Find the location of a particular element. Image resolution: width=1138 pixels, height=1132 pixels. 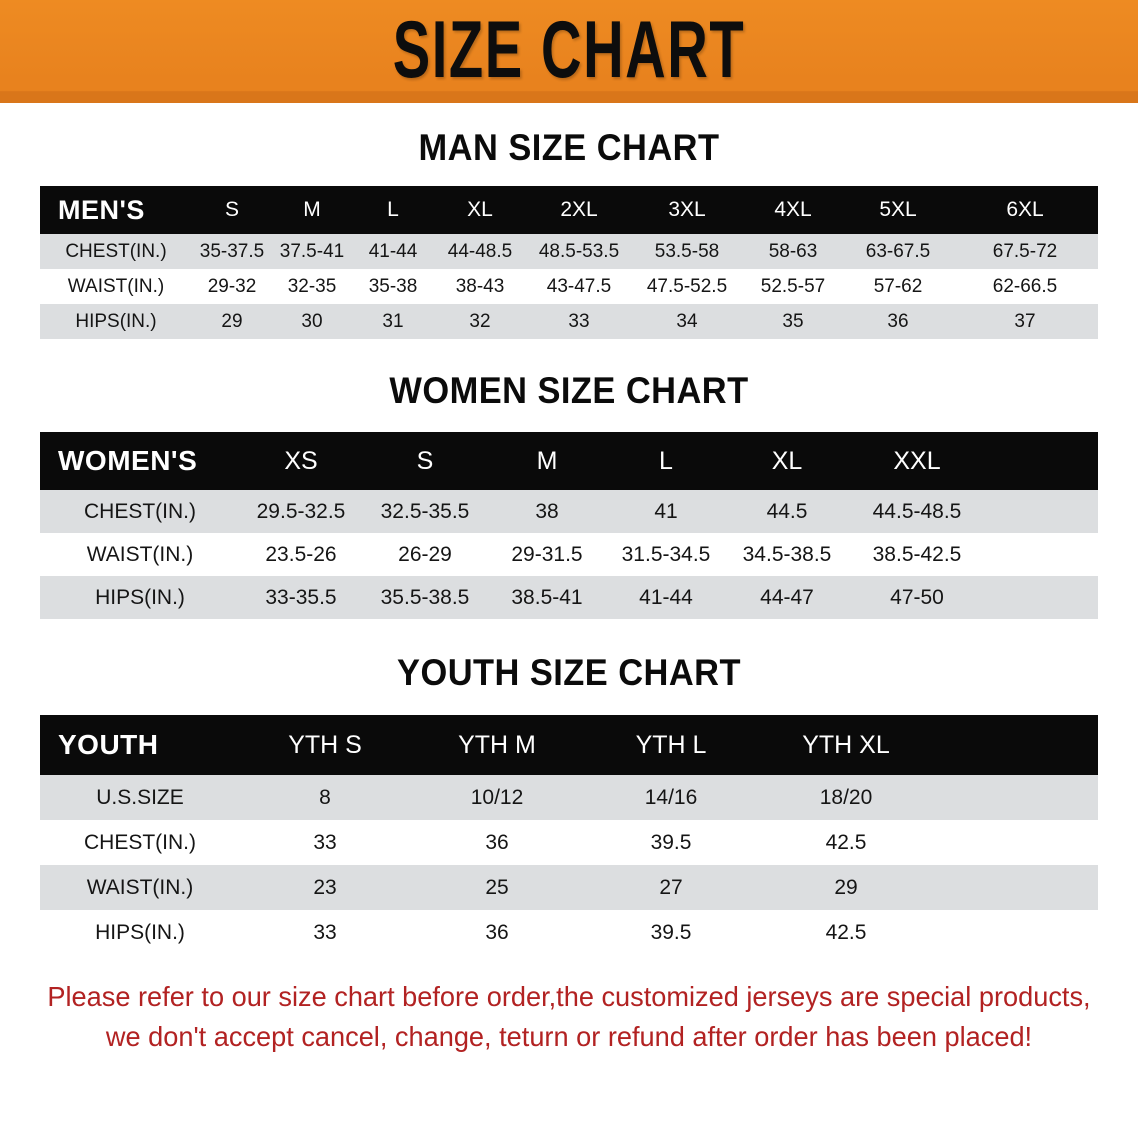

table-row: HIPS(IN.) 29 30 31 32 33 34 35 36 37 is located at coordinates (569, 321).